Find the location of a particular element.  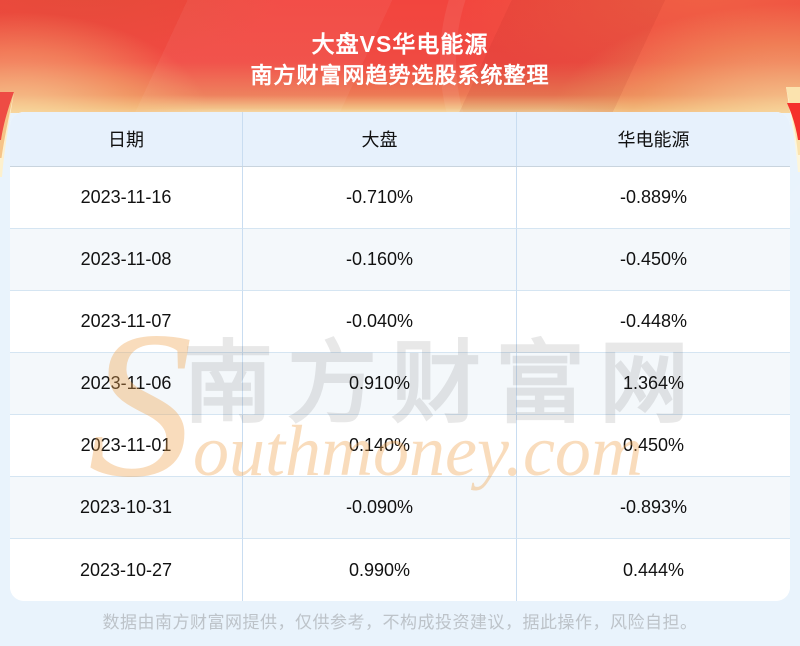

cell-date: 2023-11-07 is located at coordinates (126, 322).